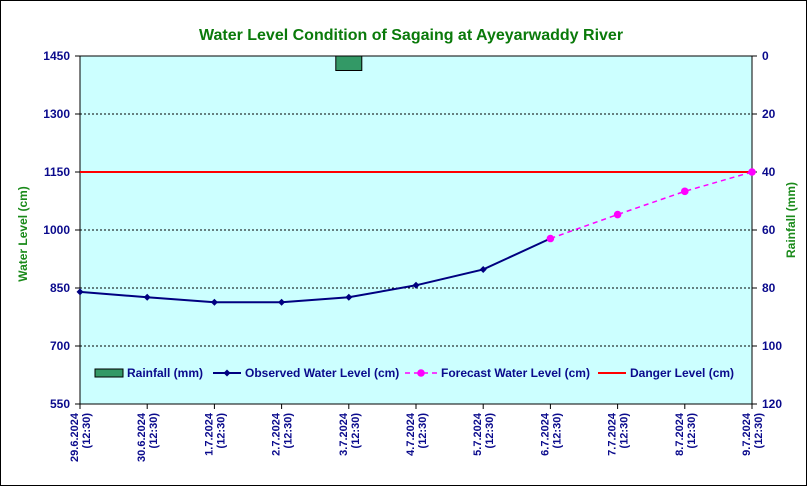  What do you see at coordinates (515, 373) in the screenshot?
I see `legend-label: Forecast Water Level (cm)` at bounding box center [515, 373].